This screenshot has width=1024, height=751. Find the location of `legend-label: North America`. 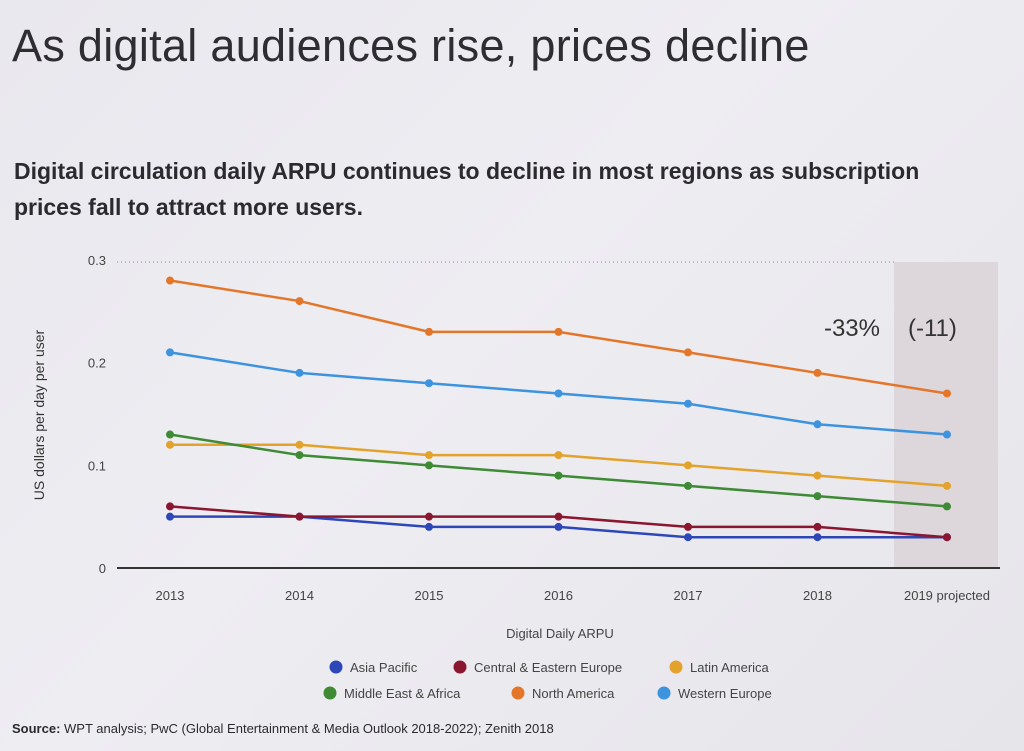

legend-label: North America is located at coordinates (573, 693).